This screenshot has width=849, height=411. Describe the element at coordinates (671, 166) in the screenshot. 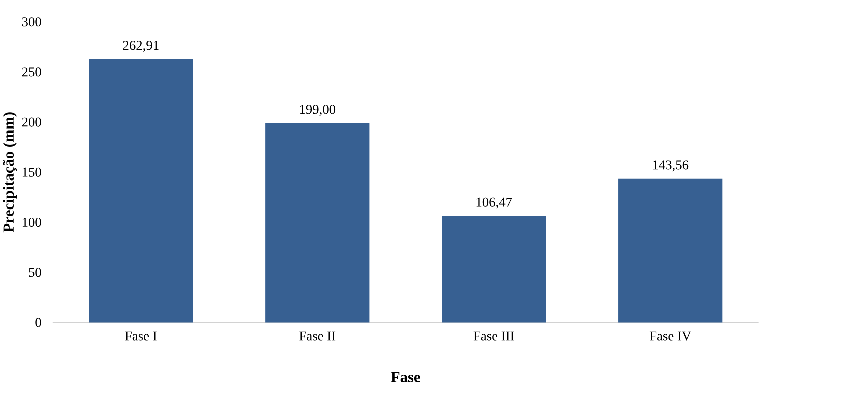

I see `data-label: 143,56` at that location.